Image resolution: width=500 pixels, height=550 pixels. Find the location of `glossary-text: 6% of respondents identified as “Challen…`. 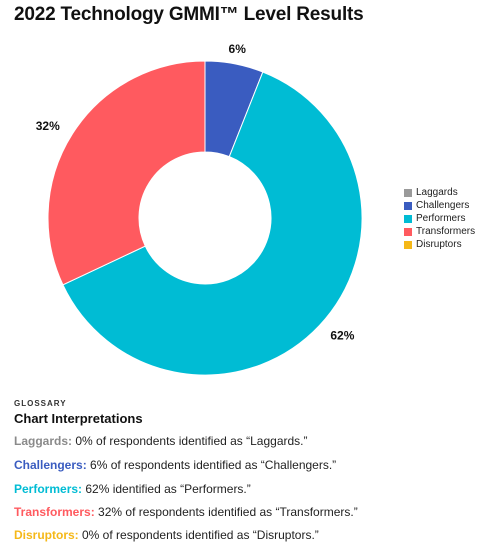

glossary-text: 6% of respondents identified as “Challen… is located at coordinates (211, 465).